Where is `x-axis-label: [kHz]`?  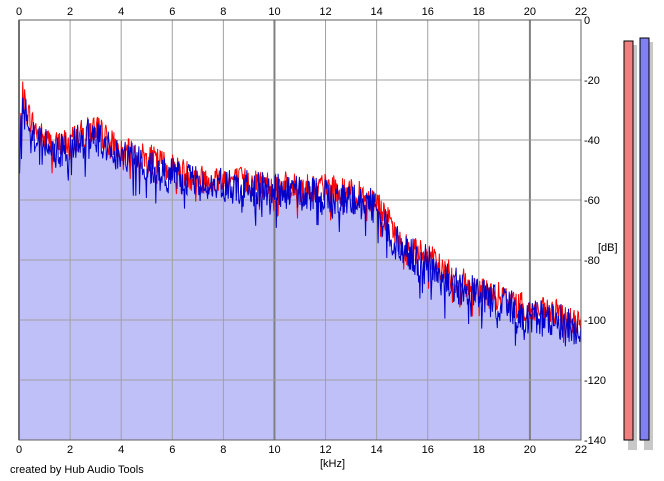 x-axis-label: [kHz] is located at coordinates (332, 464).